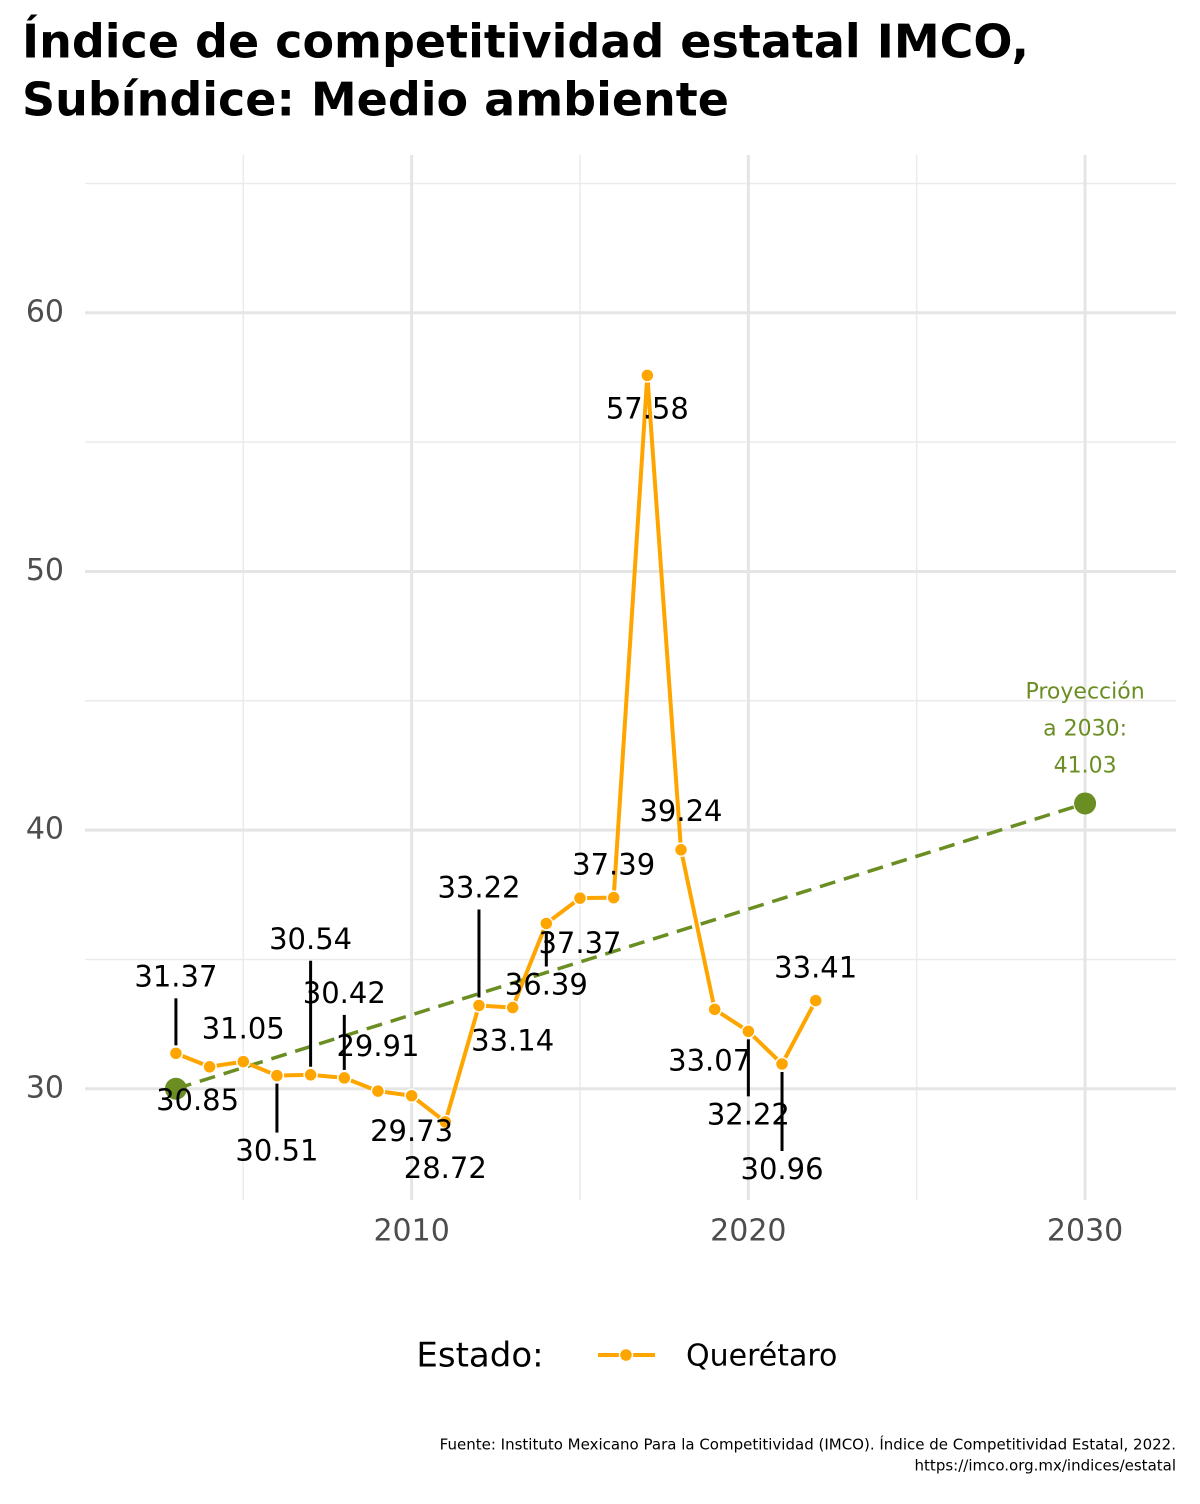 This screenshot has width=1200, height=1504. What do you see at coordinates (1085, 765) in the screenshot?
I see `projection-value-label: 41.03` at bounding box center [1085, 765].